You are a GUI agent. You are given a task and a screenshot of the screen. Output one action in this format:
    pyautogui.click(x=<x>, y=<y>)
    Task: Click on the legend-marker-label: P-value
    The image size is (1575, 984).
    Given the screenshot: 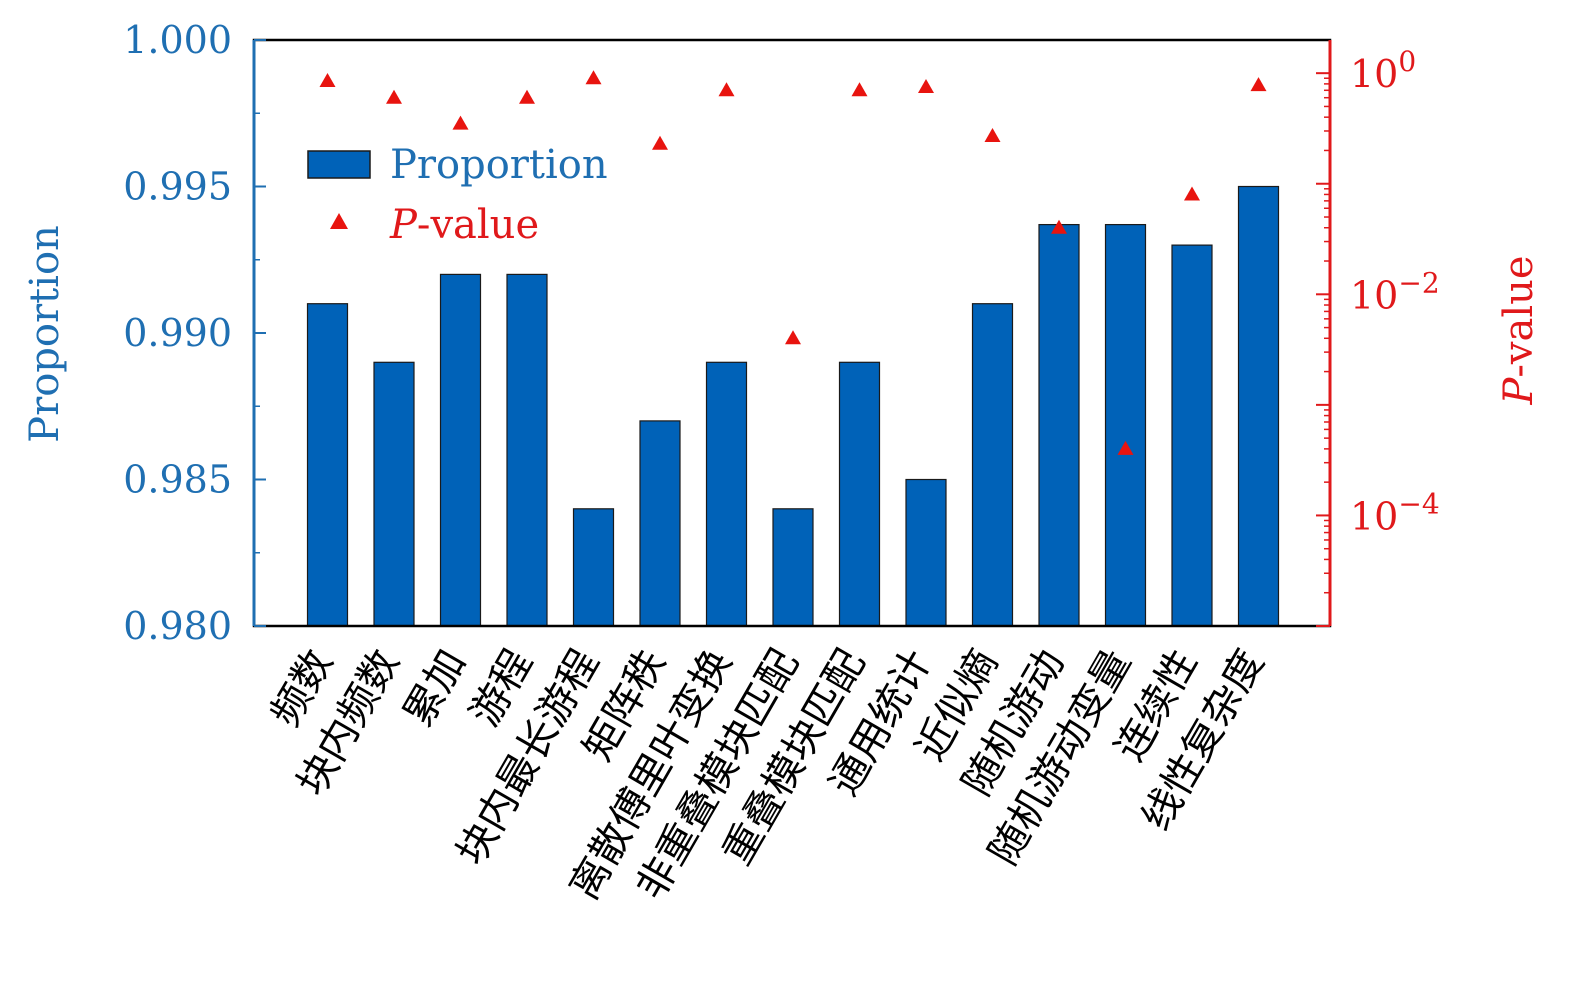 What is the action you would take?
    pyautogui.click(x=464, y=225)
    